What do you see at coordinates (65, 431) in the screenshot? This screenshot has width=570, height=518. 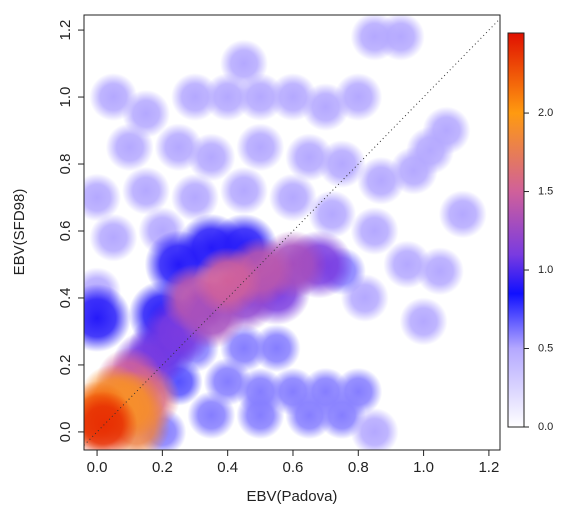 I see `y-tick-label: 0.0` at bounding box center [65, 431].